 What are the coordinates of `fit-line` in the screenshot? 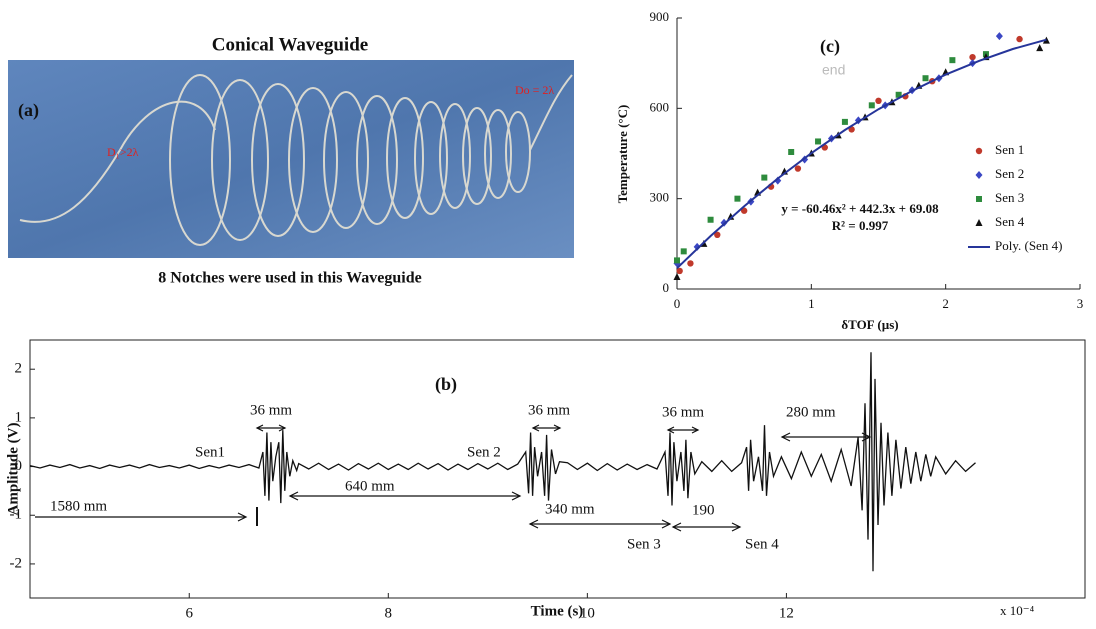 It's located at (861, 153).